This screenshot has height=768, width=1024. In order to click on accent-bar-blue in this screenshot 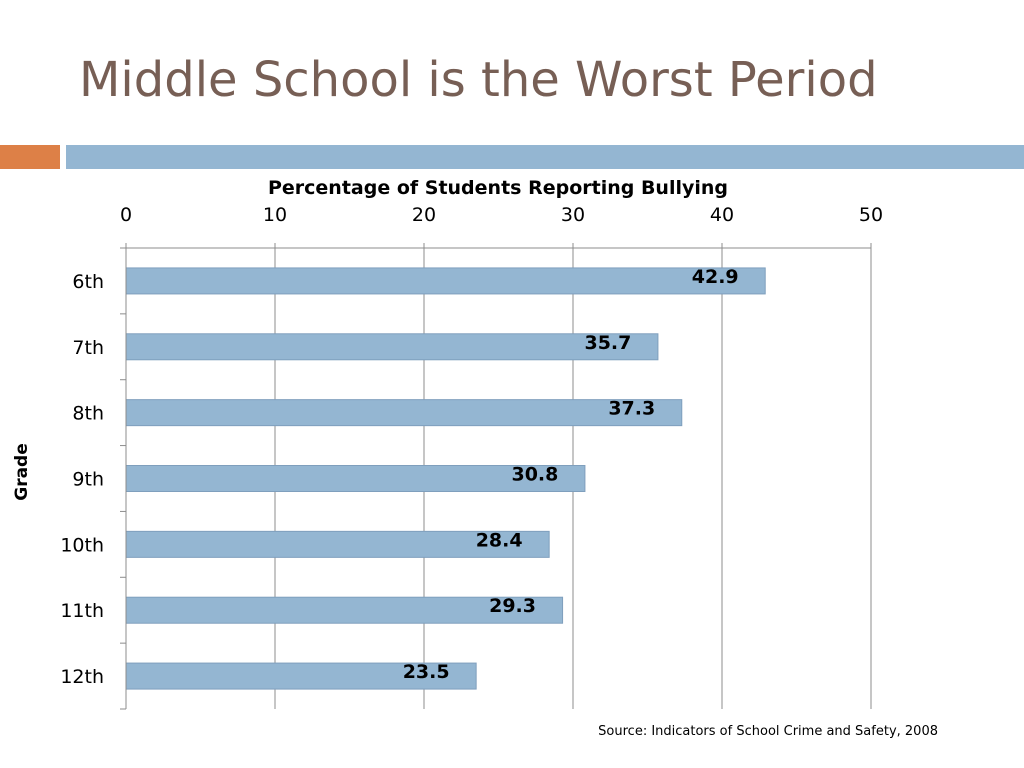, I will do `click(545, 157)`.